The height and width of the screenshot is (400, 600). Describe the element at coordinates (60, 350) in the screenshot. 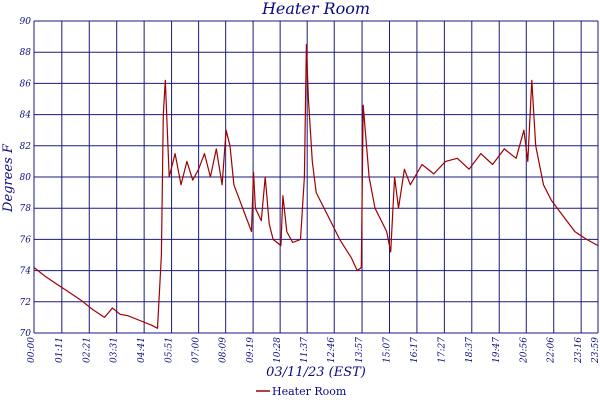

I see `x-tick-label: 01:11` at that location.